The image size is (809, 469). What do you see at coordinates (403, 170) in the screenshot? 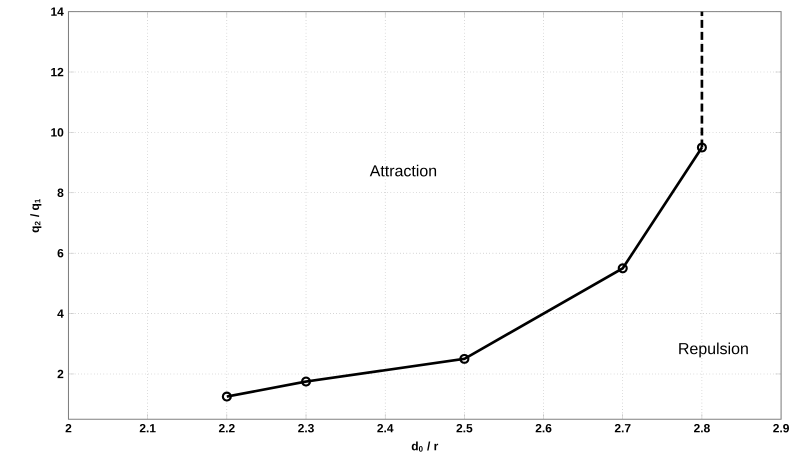
I see `annotation: Attraction` at bounding box center [403, 170].